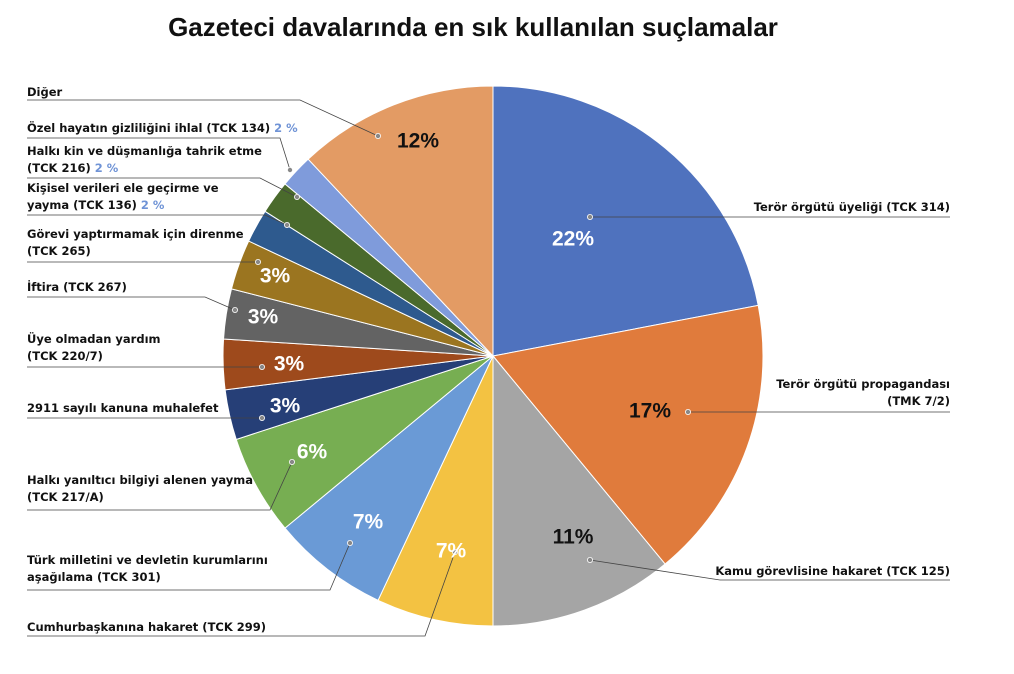  What do you see at coordinates (863, 392) in the screenshot?
I see `slice-label: Terör örgütü propagandası (TMK 7/2)` at bounding box center [863, 392].